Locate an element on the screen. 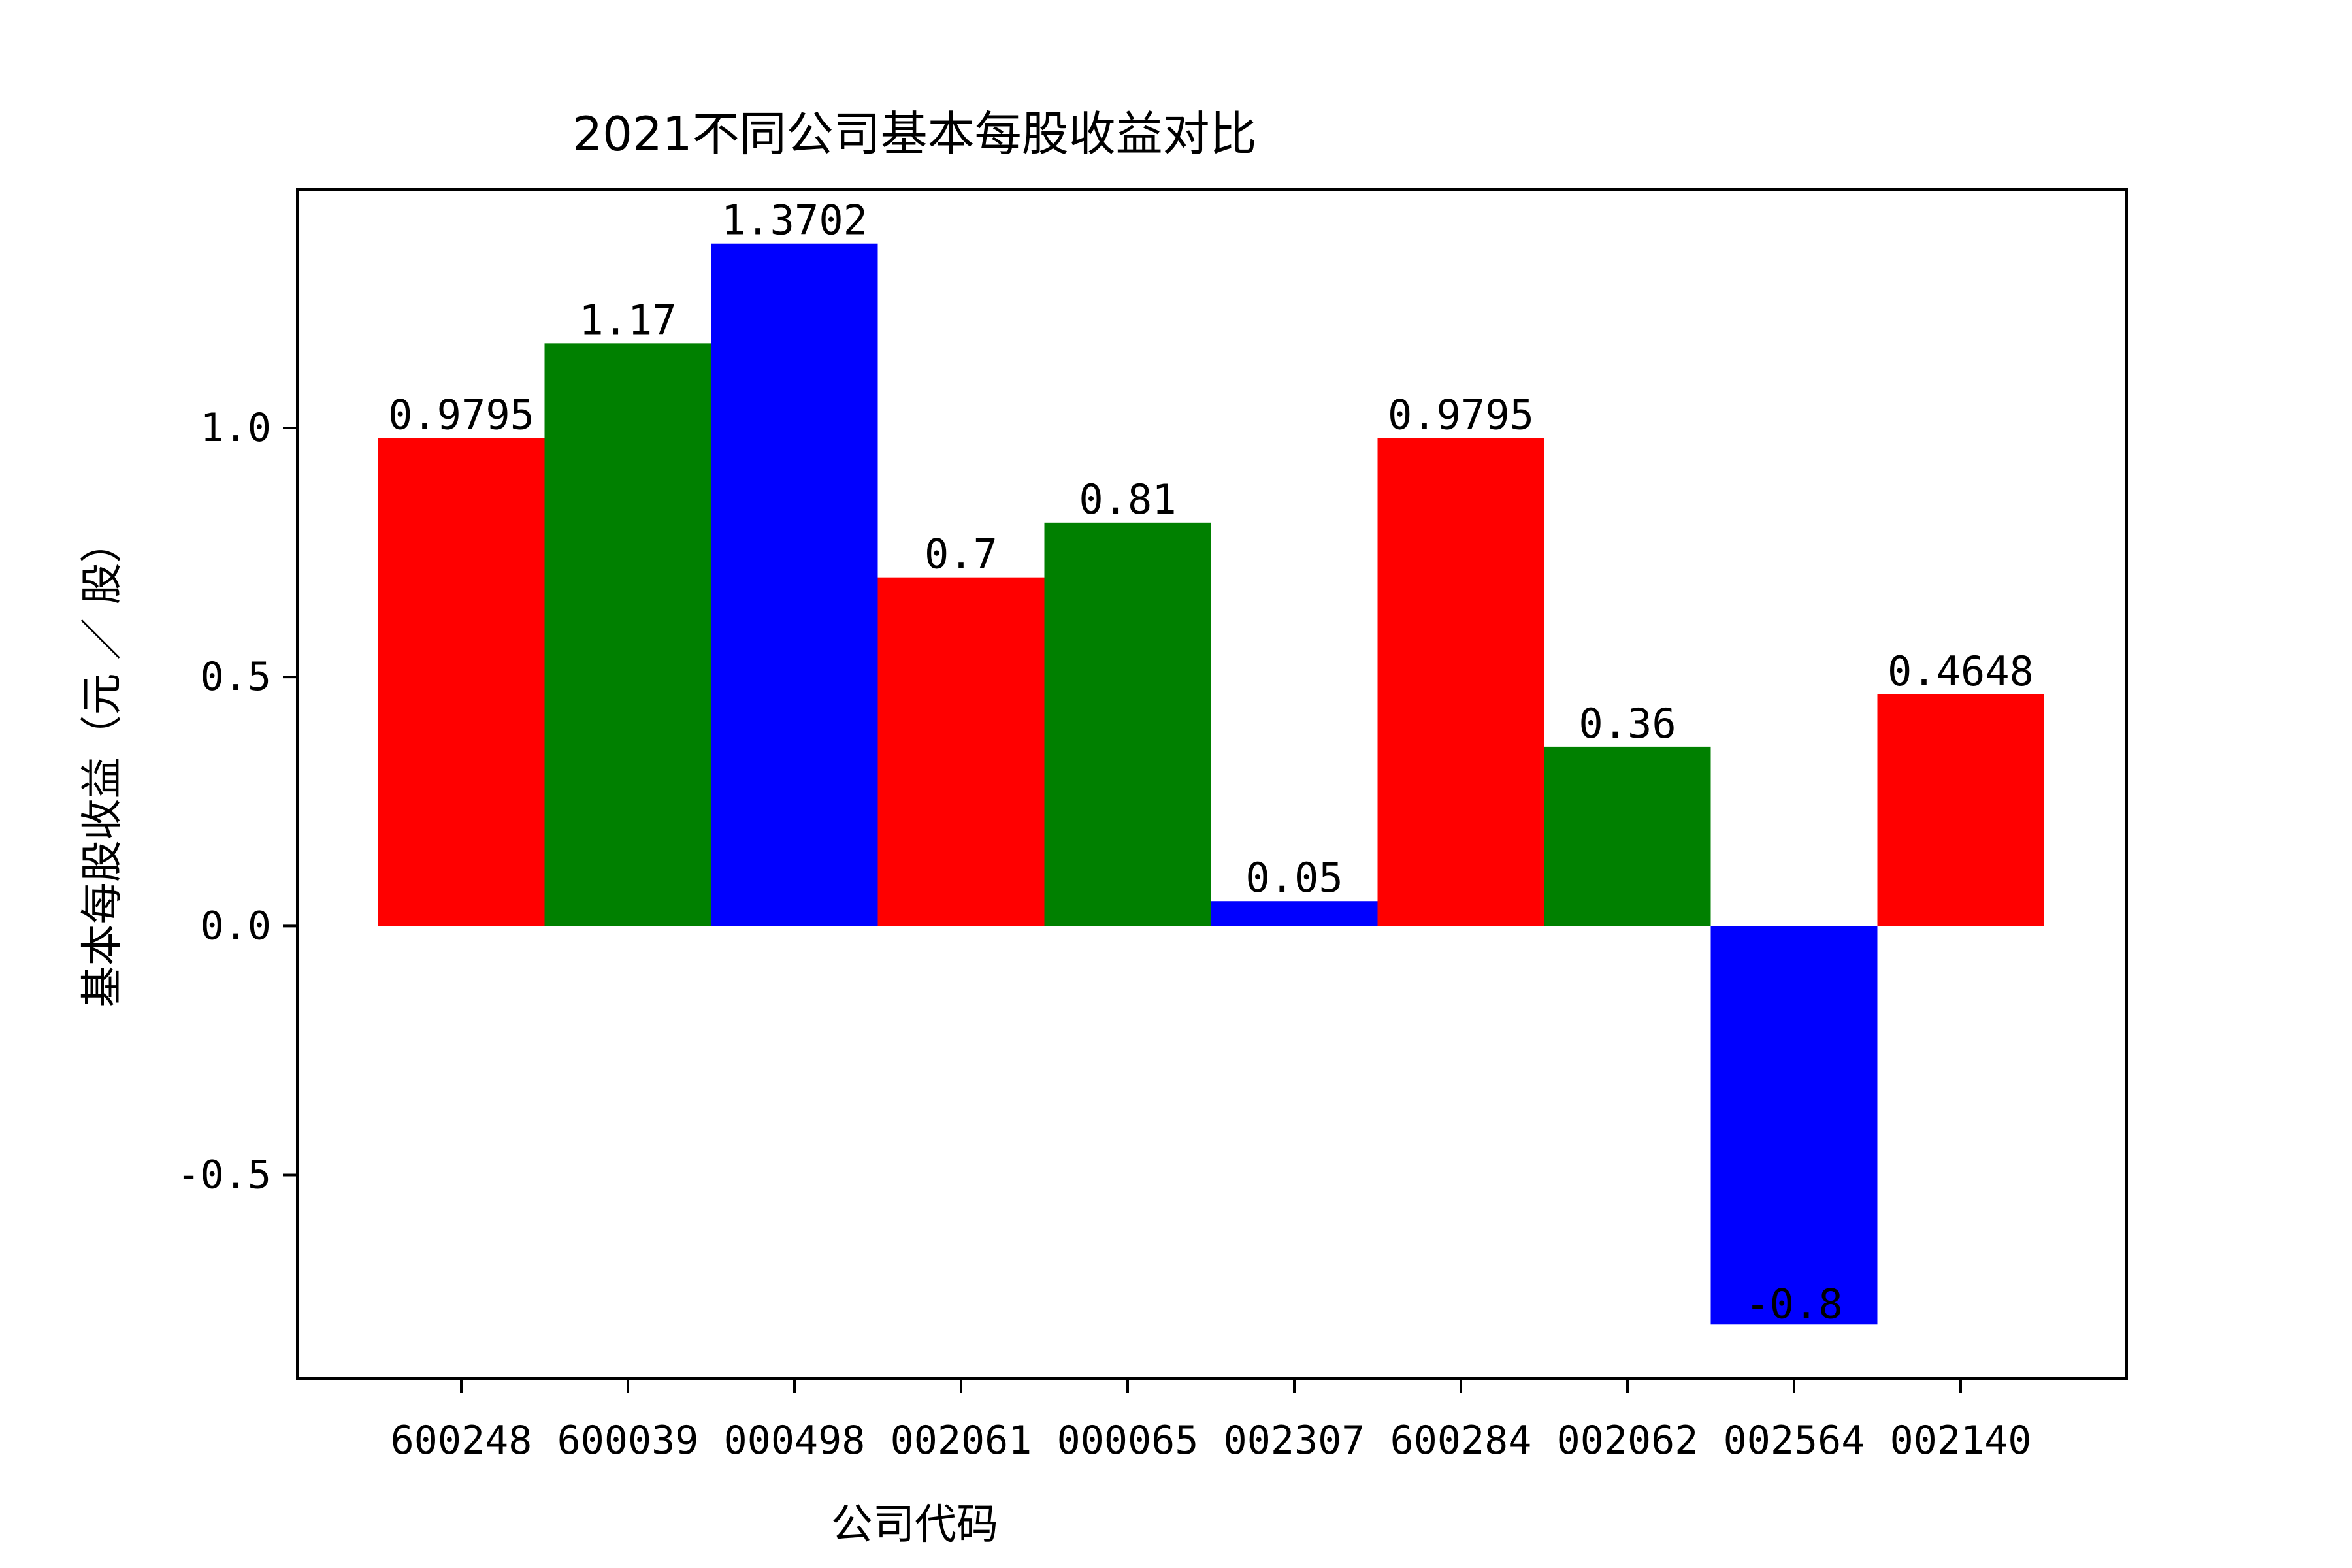  data-label-000065: 0.81 is located at coordinates (1127, 499).